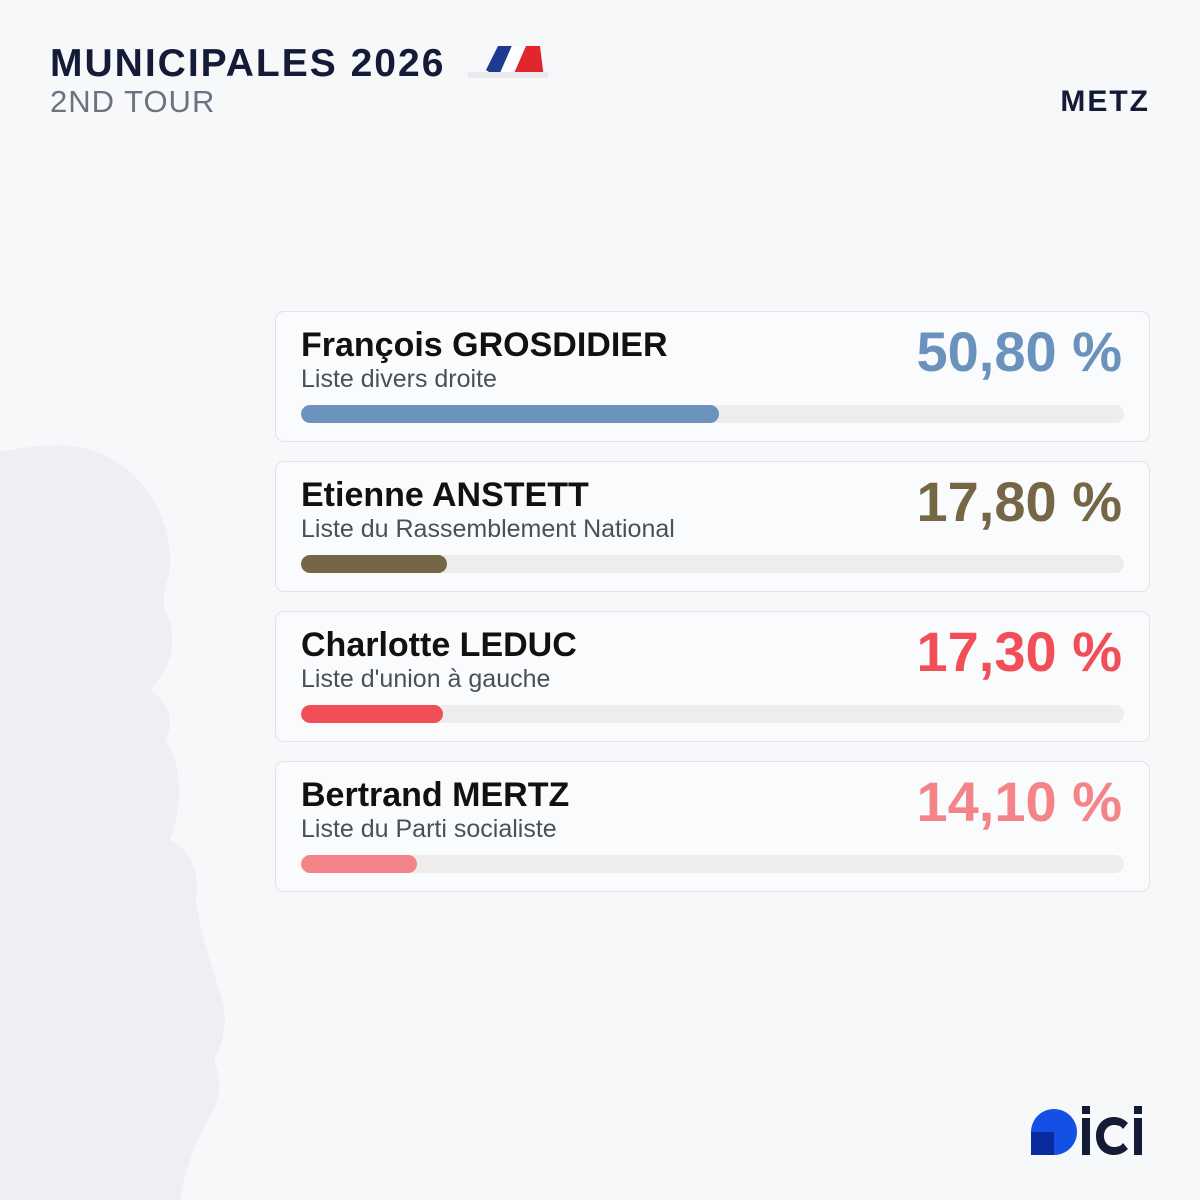 This screenshot has height=1200, width=1200. What do you see at coordinates (399, 379) in the screenshot?
I see `candidate-list-name: Liste divers droite` at bounding box center [399, 379].